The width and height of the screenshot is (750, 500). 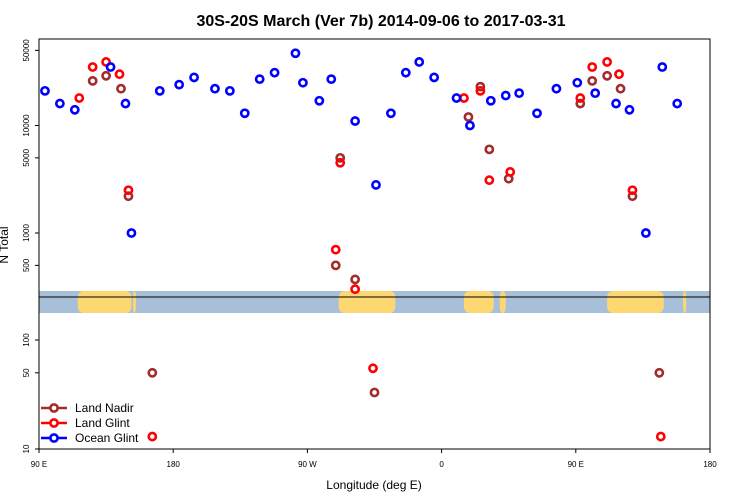 What do you see at coordinates (26, 125) in the screenshot?
I see `y-tick-label: 10000` at bounding box center [26, 125].